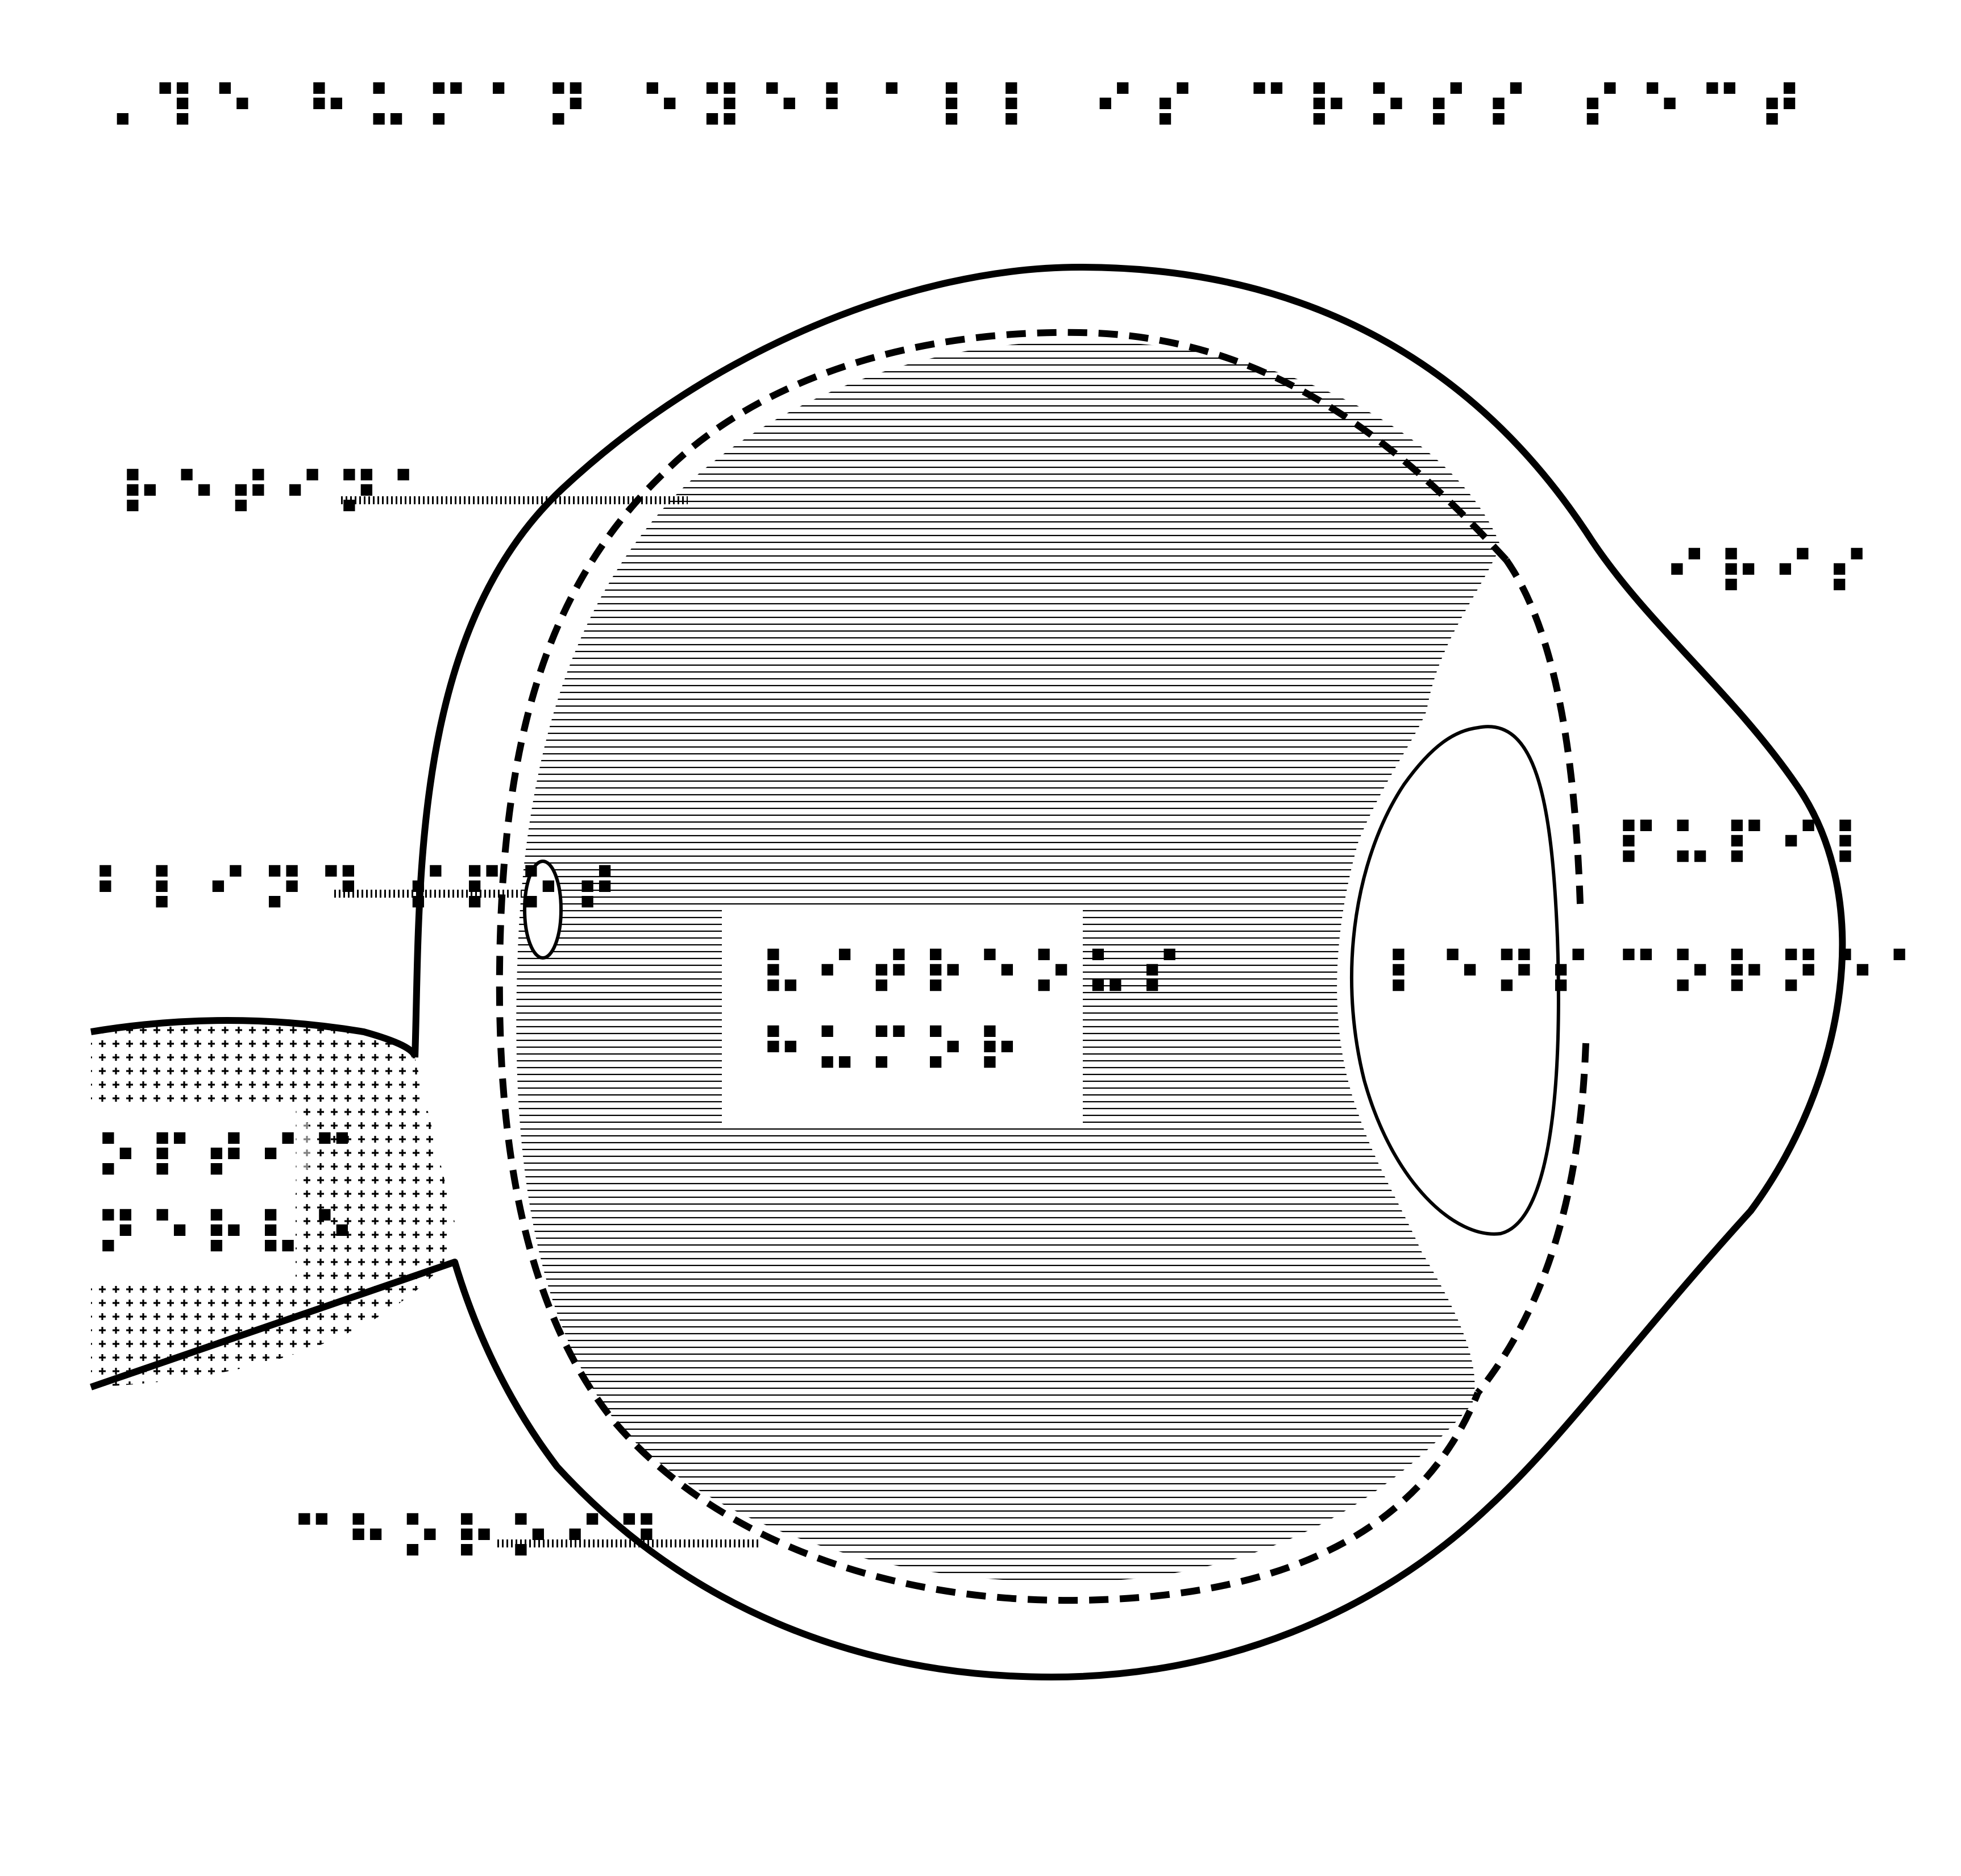 This screenshot has width=1961, height=1876. I want to click on iris-dashed-upper, so click(1543, 731).